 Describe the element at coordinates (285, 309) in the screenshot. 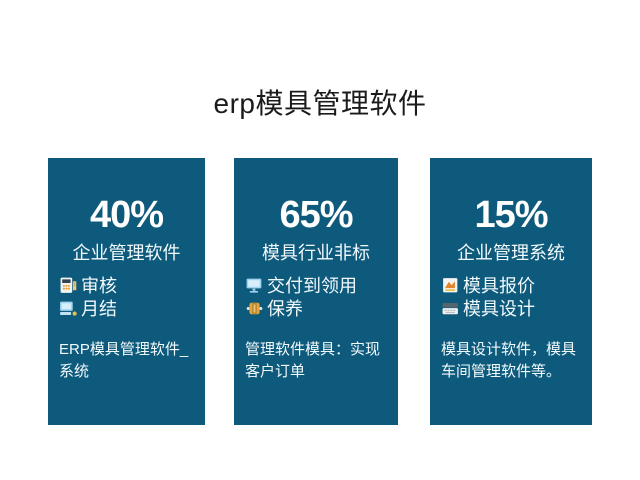

I see `feature-label: 保养` at that location.